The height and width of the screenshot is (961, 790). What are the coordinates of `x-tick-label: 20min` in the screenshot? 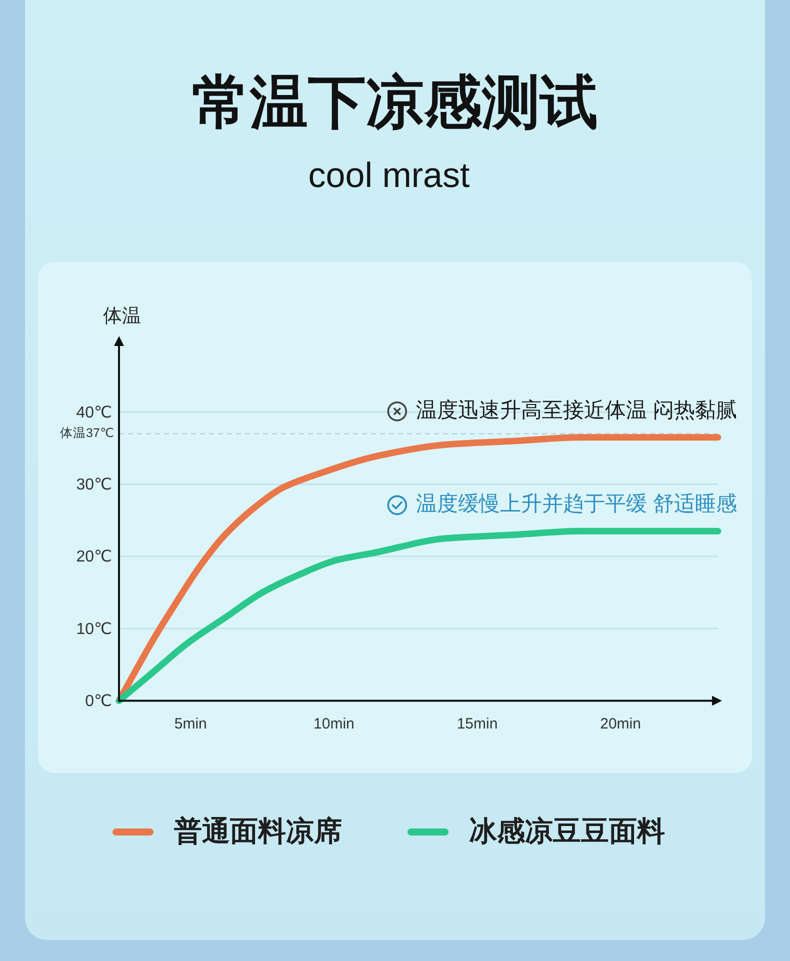 It's located at (620, 724).